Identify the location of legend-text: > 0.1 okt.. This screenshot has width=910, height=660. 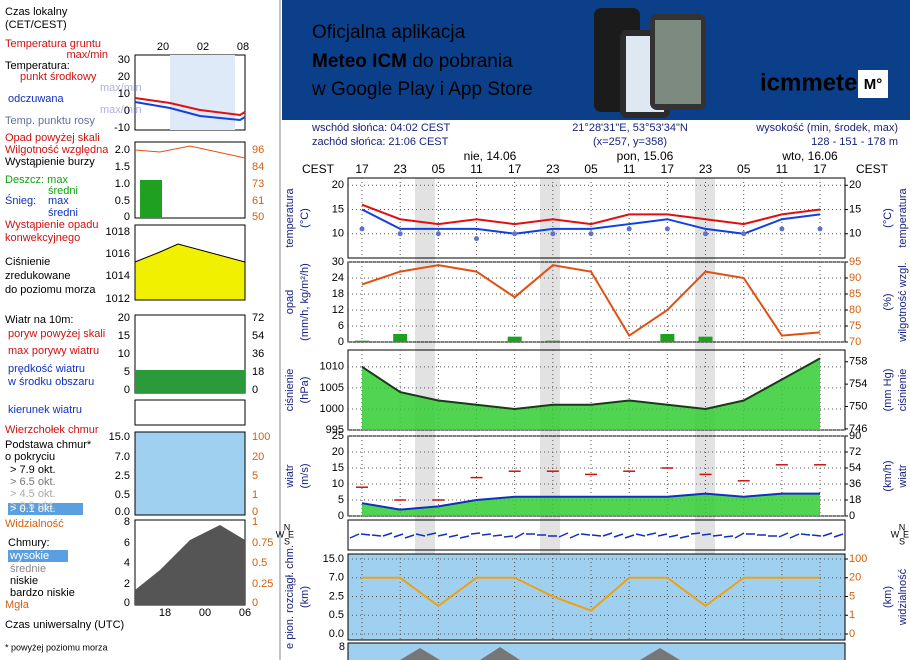
(33, 509).